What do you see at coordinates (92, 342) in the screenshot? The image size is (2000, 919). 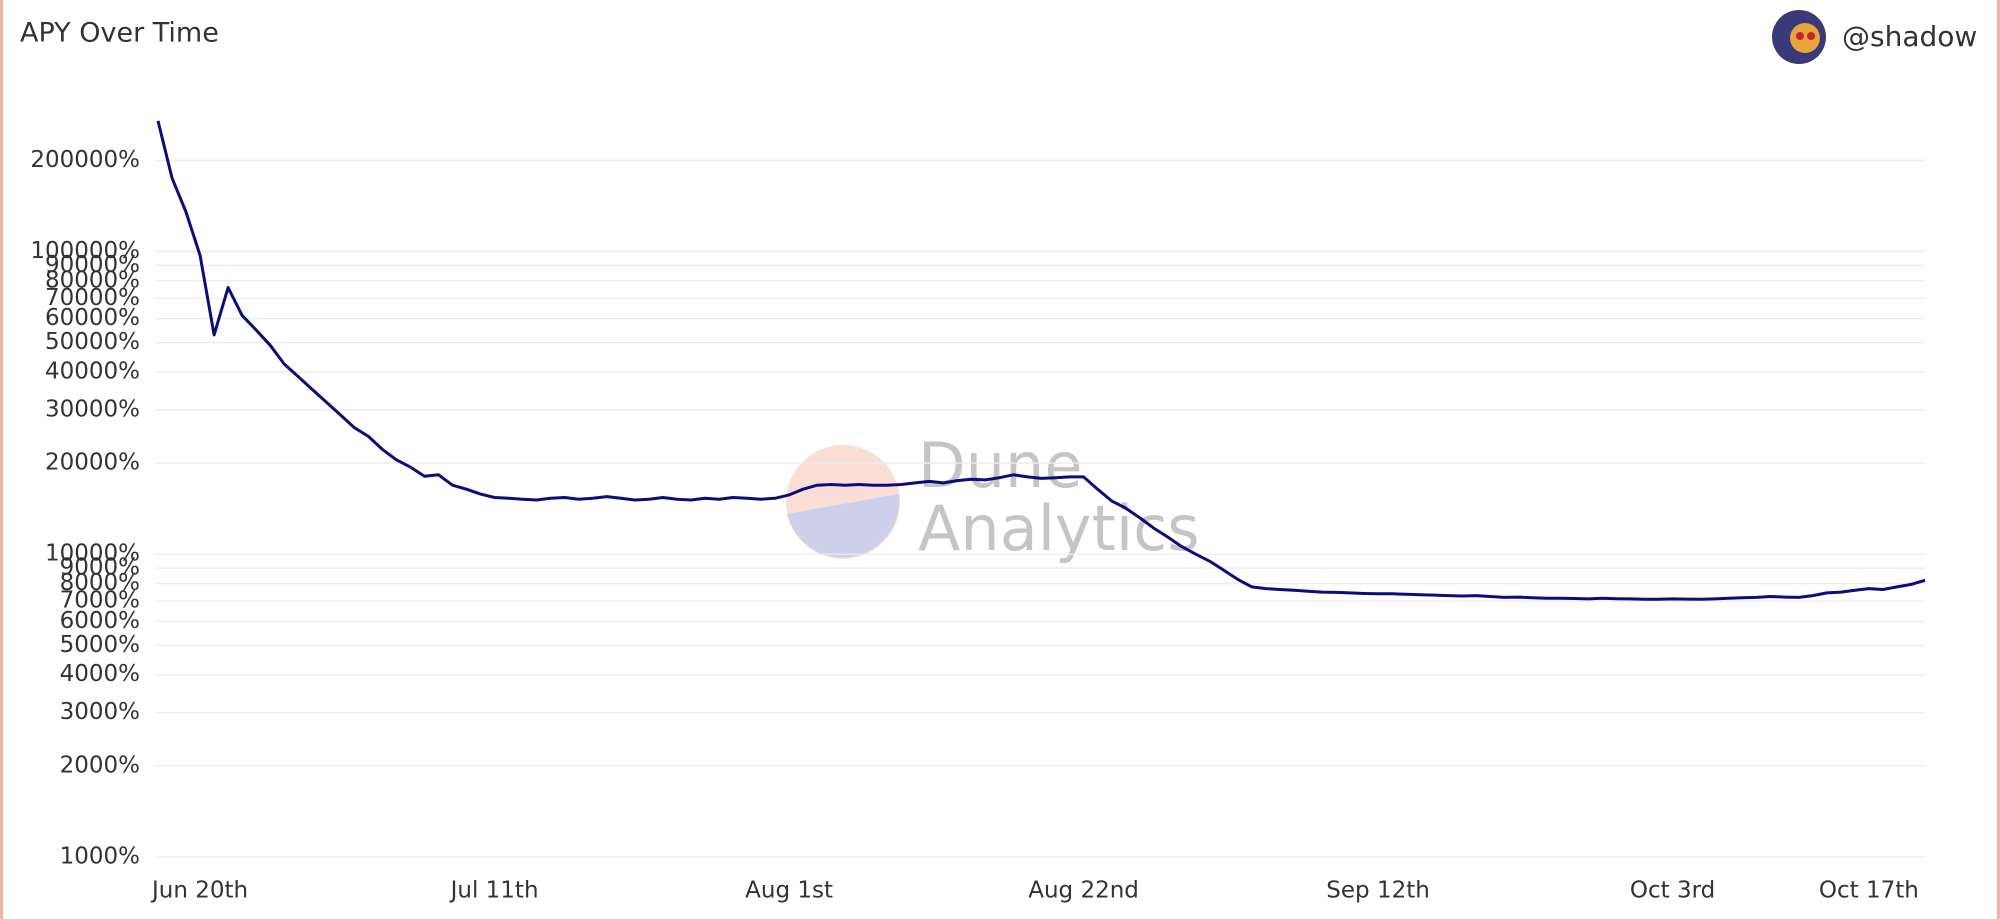 I see `y-tick-label: 50000%` at bounding box center [92, 342].